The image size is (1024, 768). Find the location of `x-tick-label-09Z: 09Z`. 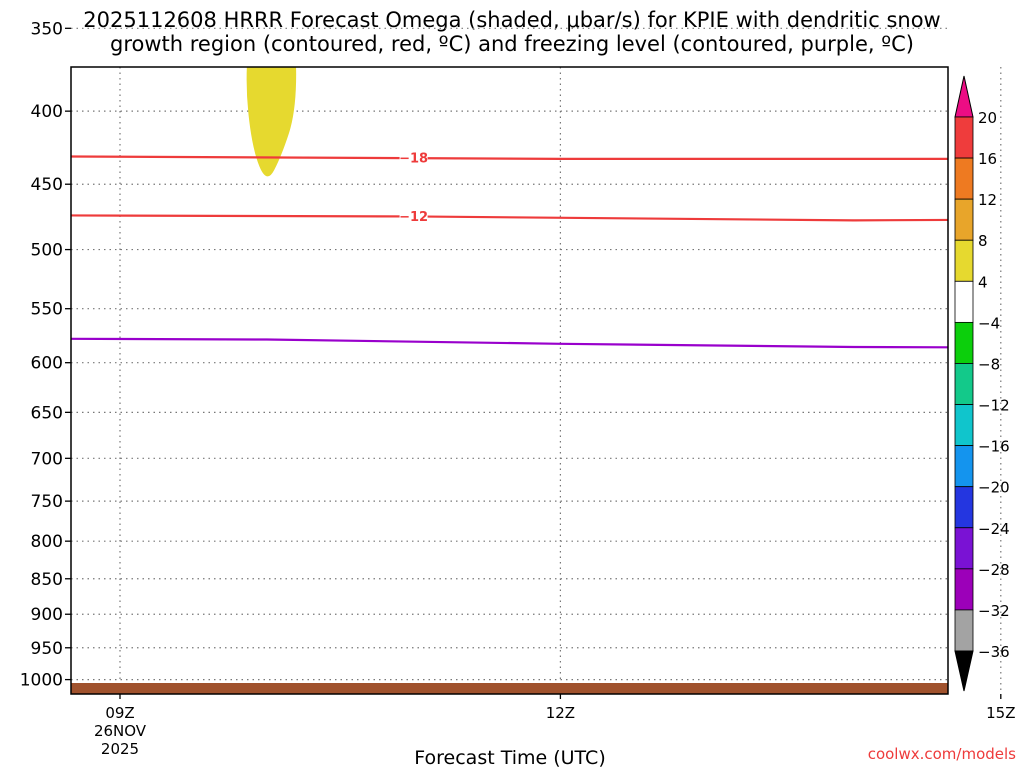

x-tick-label-09Z: 09Z is located at coordinates (119, 713).